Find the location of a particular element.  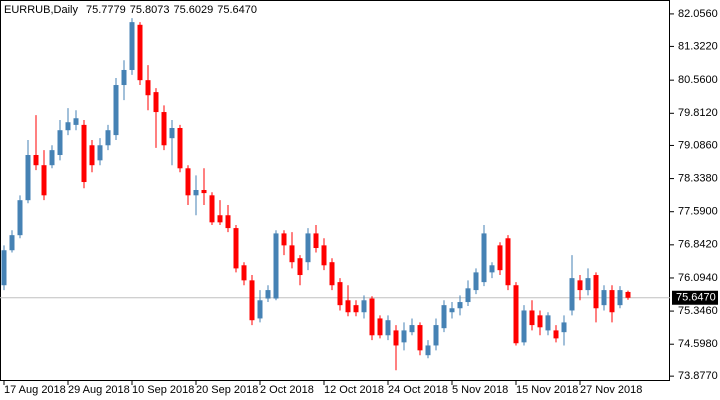

x-tick-label: 24 Oct 2018 is located at coordinates (418, 390).